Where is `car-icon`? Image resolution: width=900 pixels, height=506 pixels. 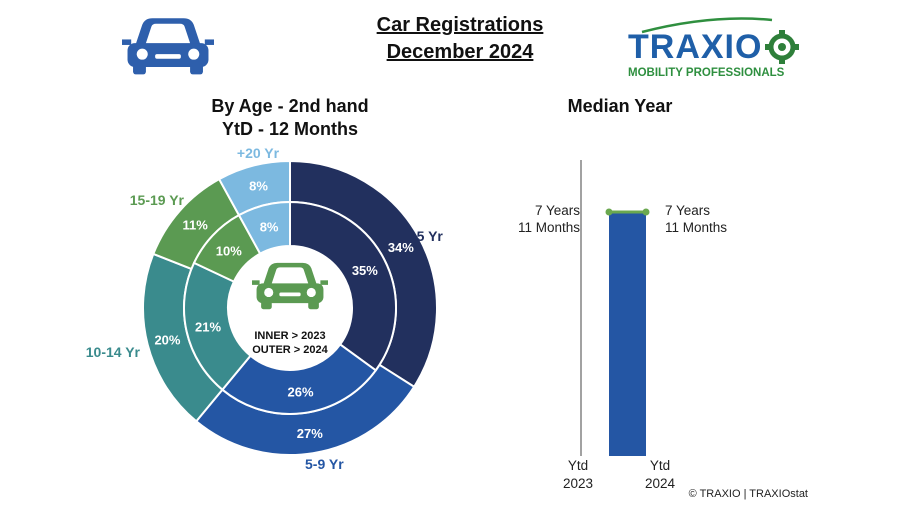
car-icon is located at coordinates (168, 46).